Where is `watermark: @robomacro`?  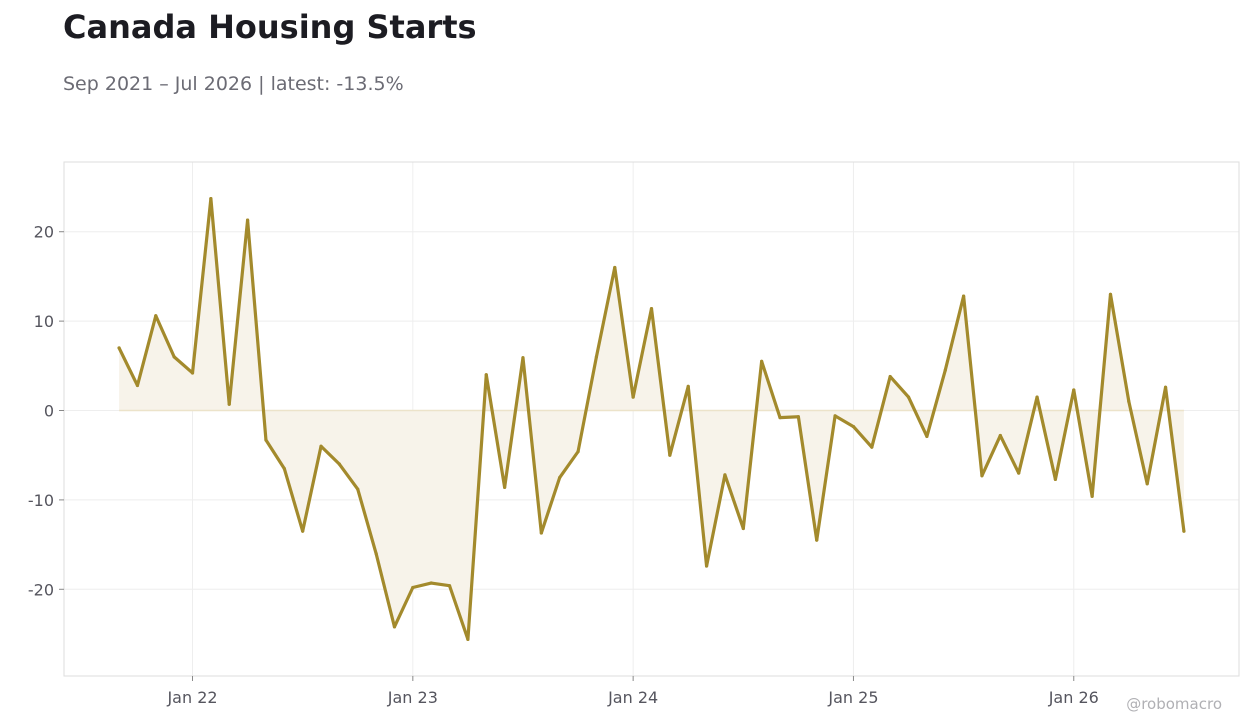 watermark: @robomacro is located at coordinates (1174, 704).